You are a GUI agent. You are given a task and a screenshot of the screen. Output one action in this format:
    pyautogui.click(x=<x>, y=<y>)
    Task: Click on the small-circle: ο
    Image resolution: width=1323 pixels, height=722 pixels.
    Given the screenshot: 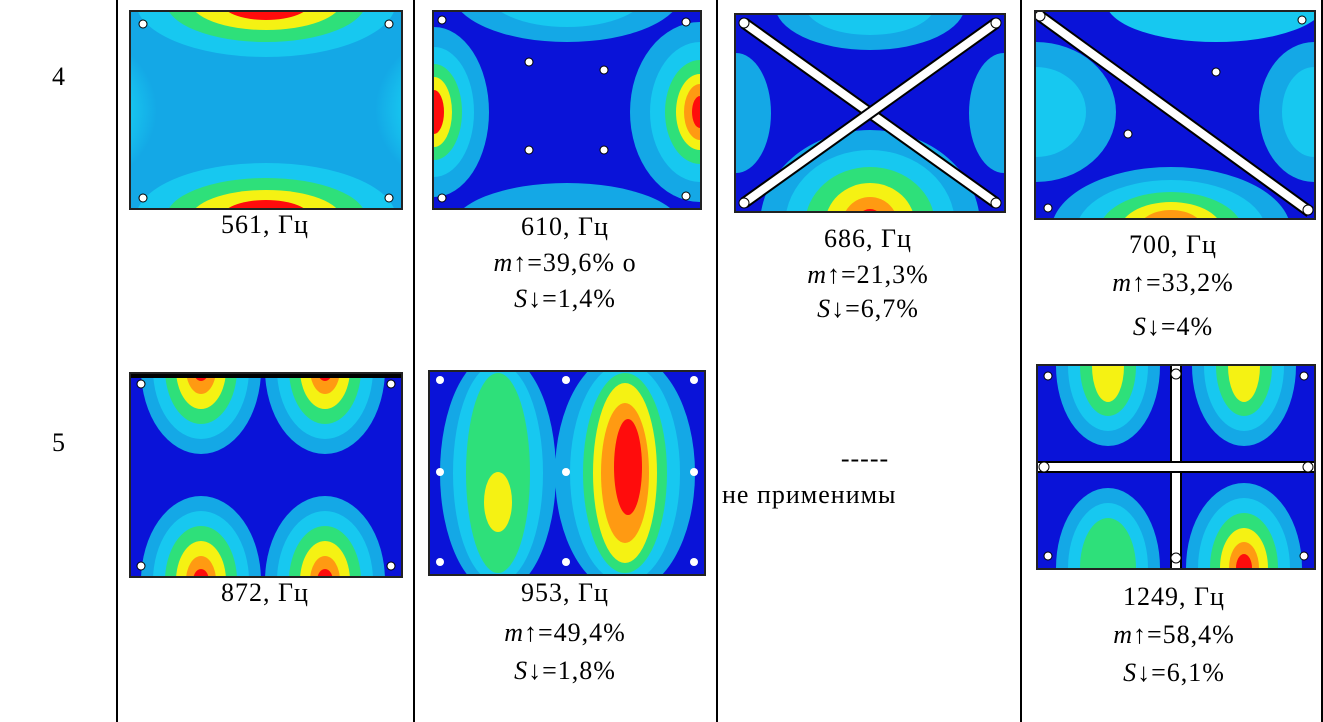 What is the action you would take?
    pyautogui.click(x=629, y=262)
    